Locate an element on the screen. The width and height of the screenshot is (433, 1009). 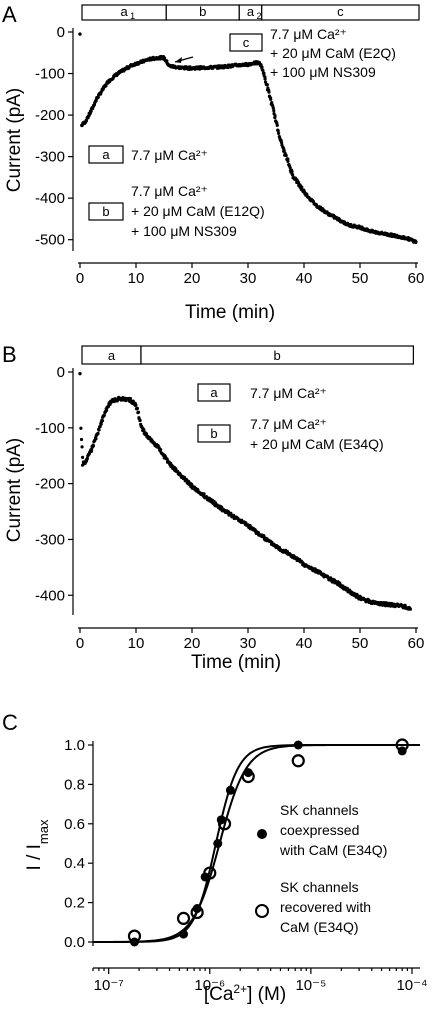
legend-key-box-b is located at coordinates (214, 433).